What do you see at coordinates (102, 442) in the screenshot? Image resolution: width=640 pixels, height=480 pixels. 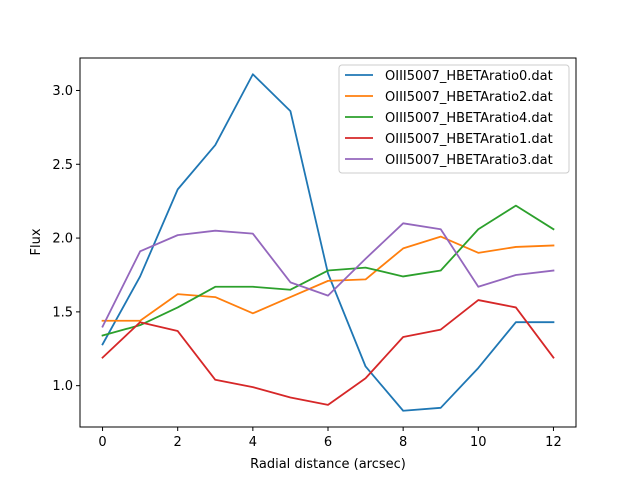 I see `x-tick-label: 0` at bounding box center [102, 442].